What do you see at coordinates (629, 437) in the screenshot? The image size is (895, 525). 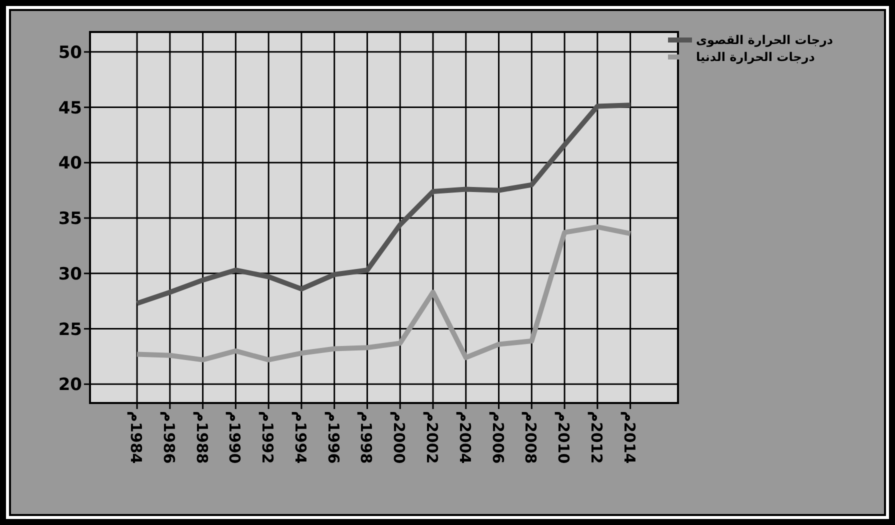 I see `x-tick-label: 2014م` at bounding box center [629, 437].